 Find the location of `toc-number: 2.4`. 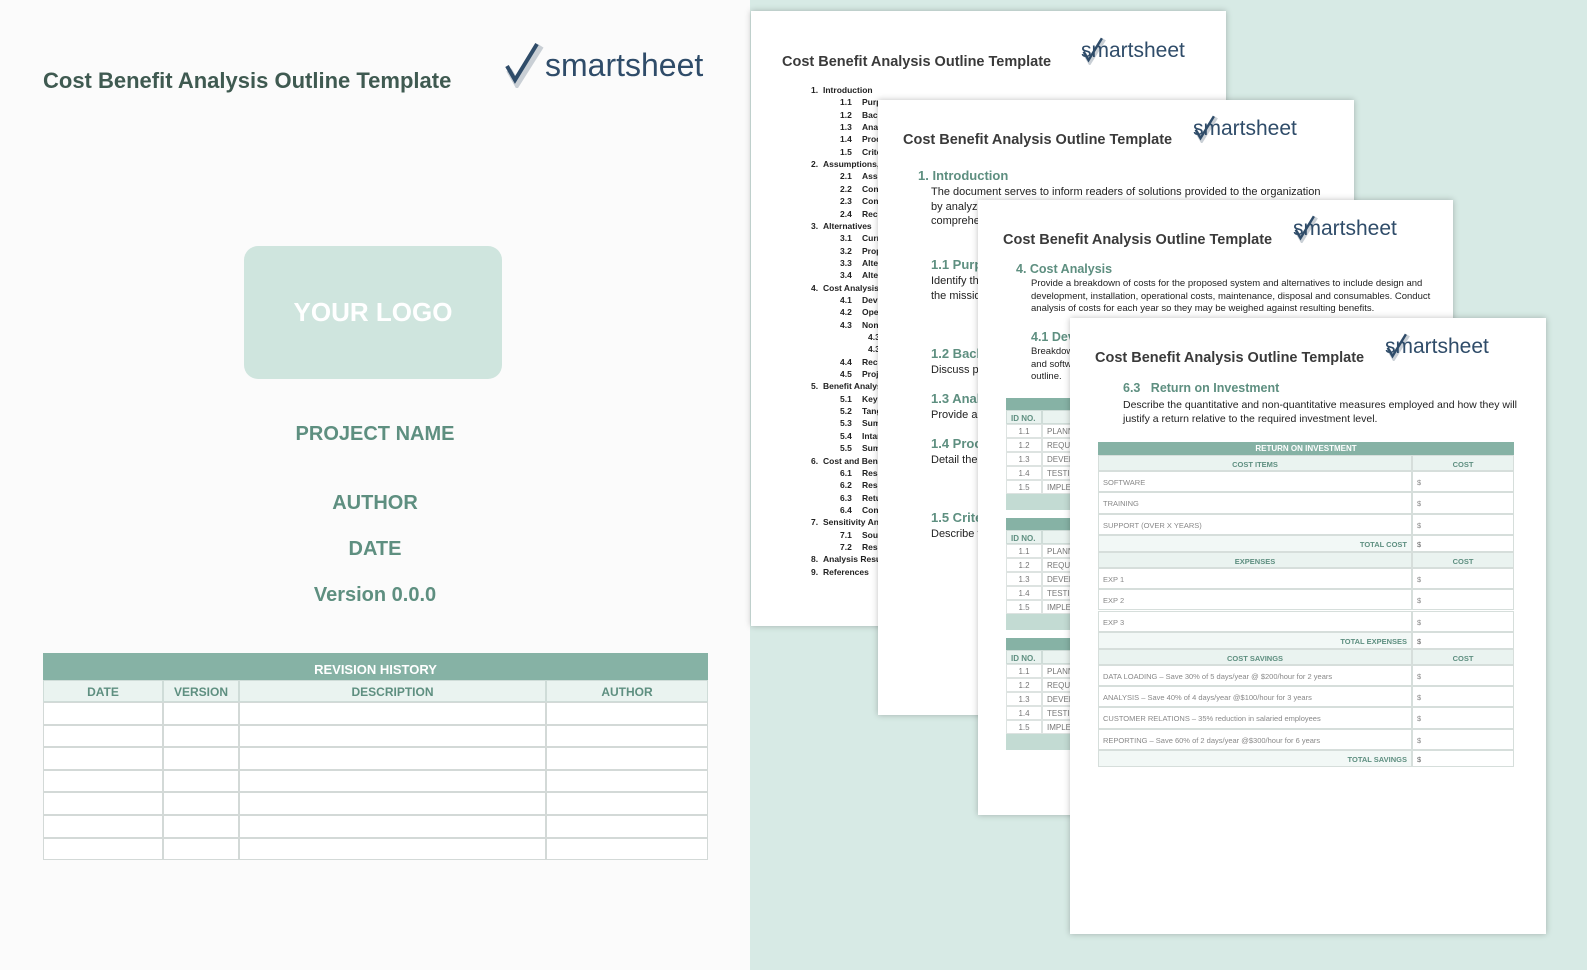

toc-number: 2.4 is located at coordinates (846, 213).